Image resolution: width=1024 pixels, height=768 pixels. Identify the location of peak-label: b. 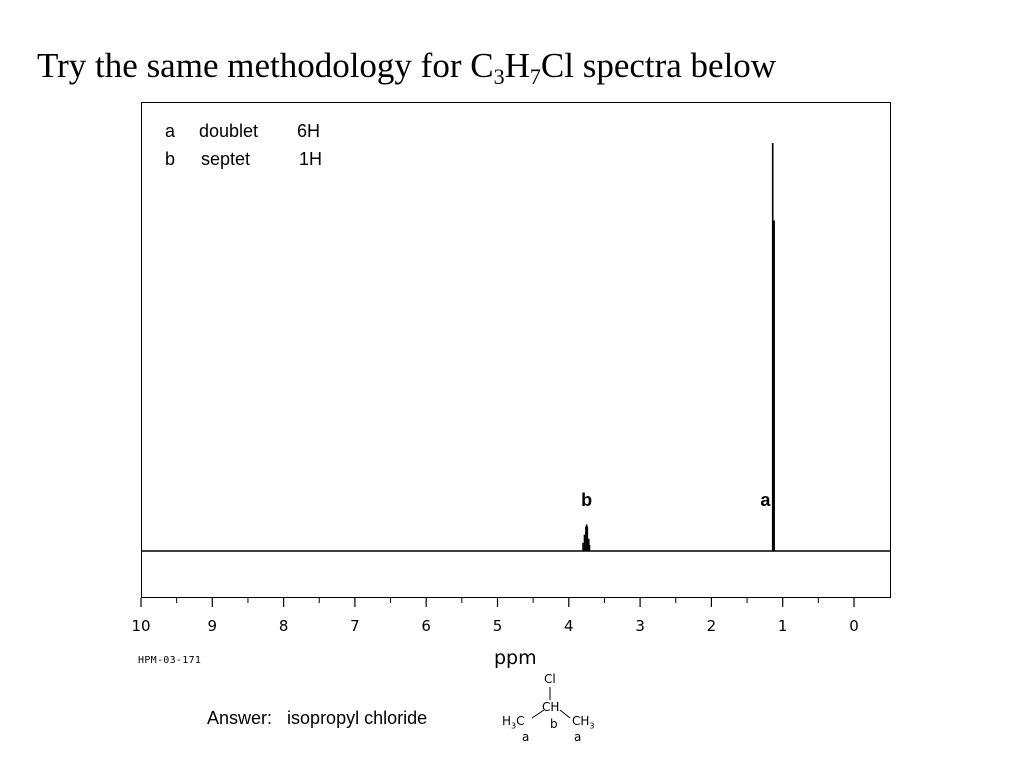
(170, 159).